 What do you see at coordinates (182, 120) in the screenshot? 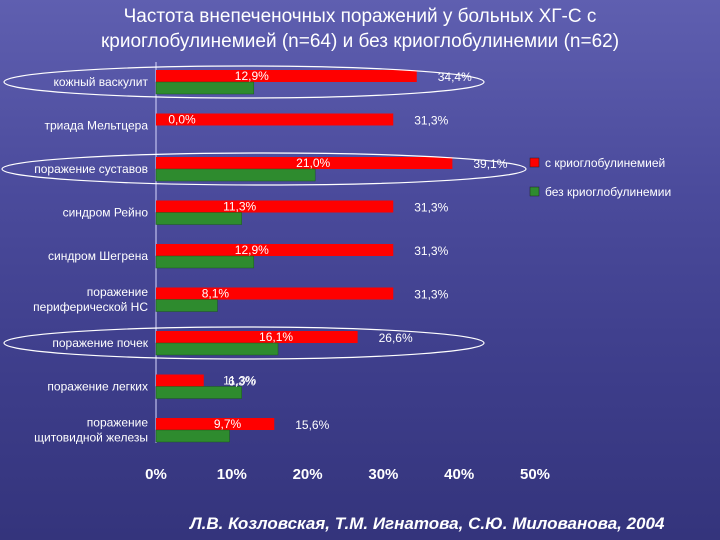
I see `data-label-without-cryo: 0,0%` at bounding box center [182, 120].